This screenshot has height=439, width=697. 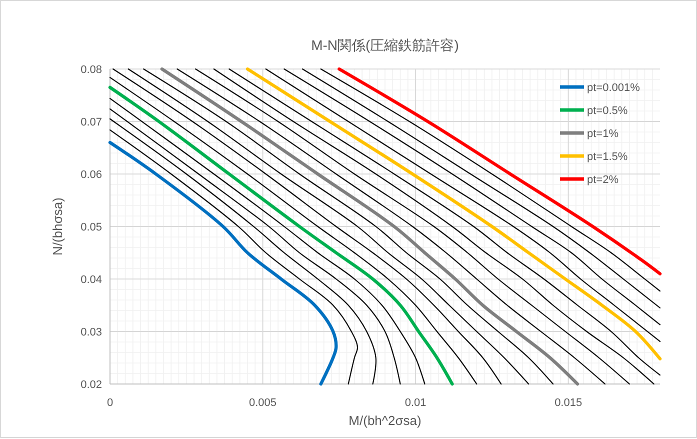 I want to click on legend-label: pt=1.5%, so click(x=607, y=157).